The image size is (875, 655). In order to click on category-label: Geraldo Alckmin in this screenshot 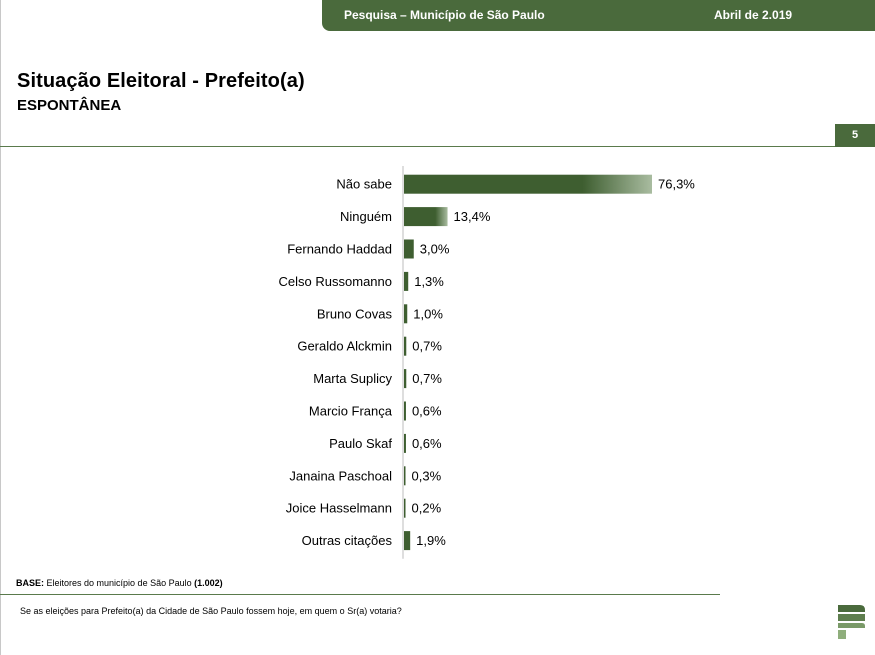, I will do `click(344, 346)`.